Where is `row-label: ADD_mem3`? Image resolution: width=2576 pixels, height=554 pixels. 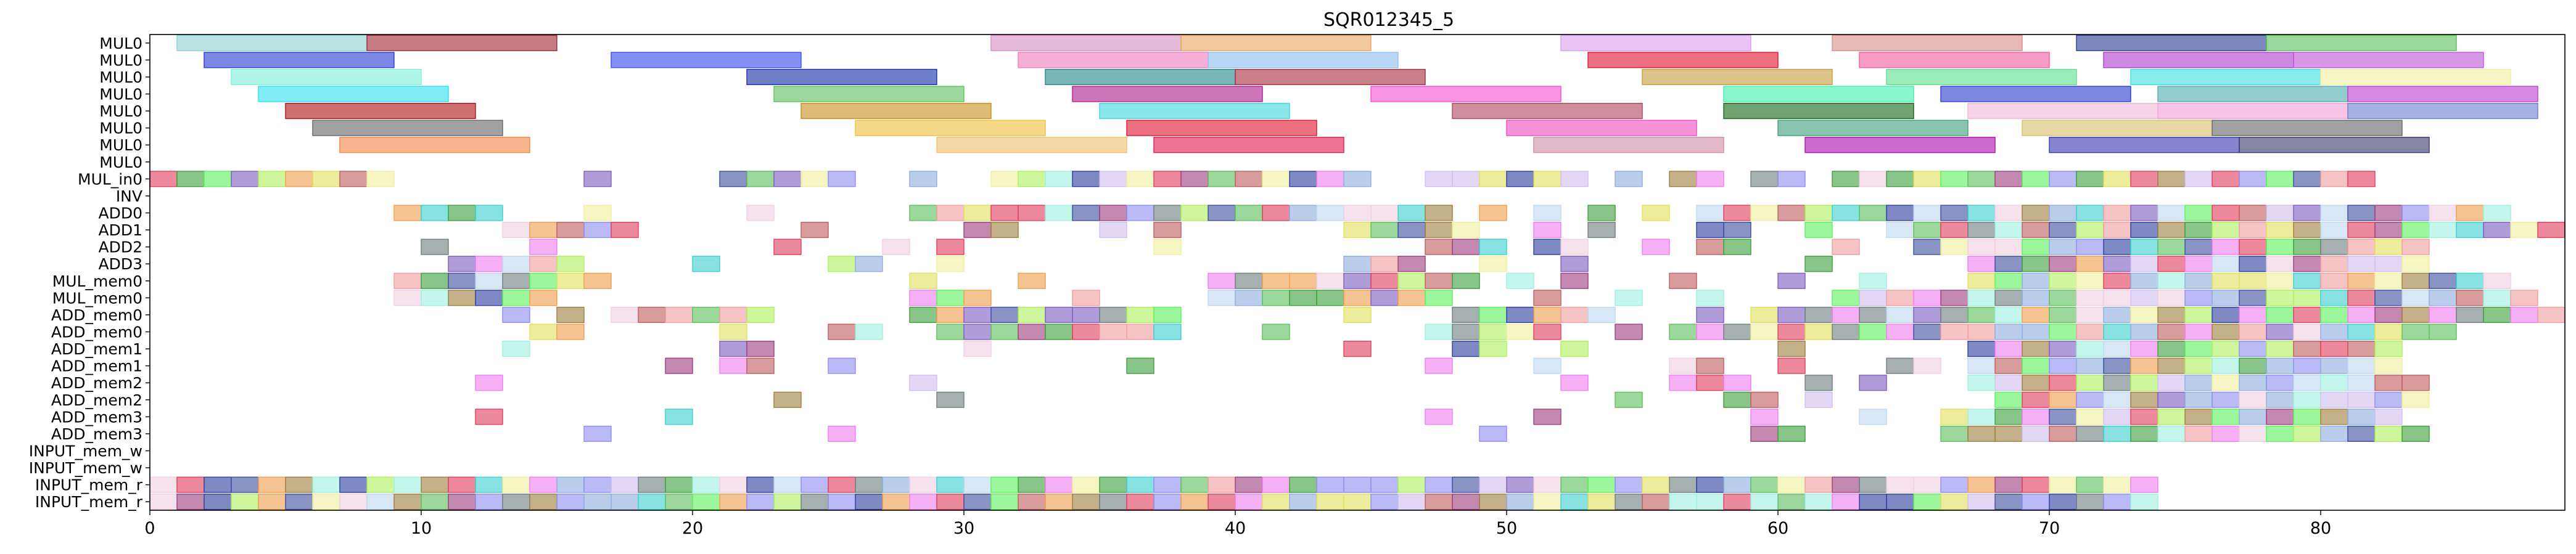 row-label: ADD_mem3 is located at coordinates (96, 417).